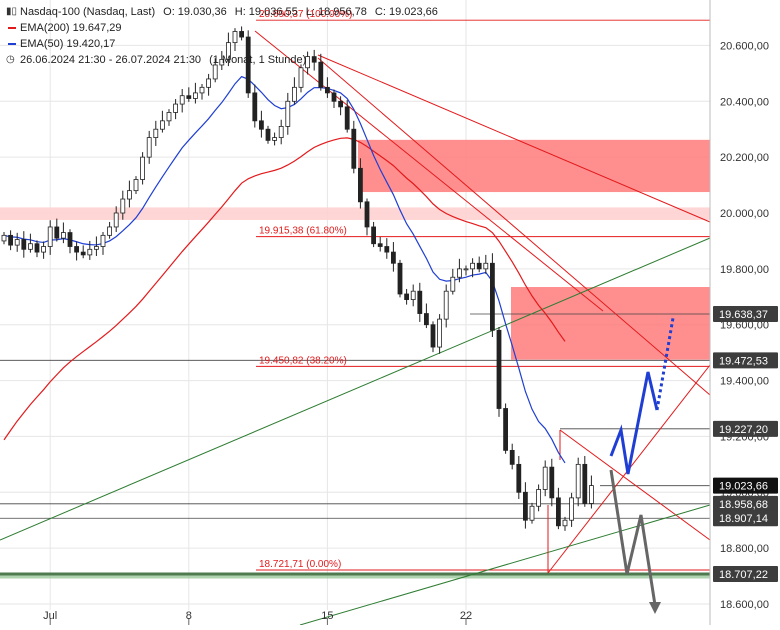 The height and width of the screenshot is (630, 780). I want to click on y-tick-label: 20.000,00, so click(744, 214).